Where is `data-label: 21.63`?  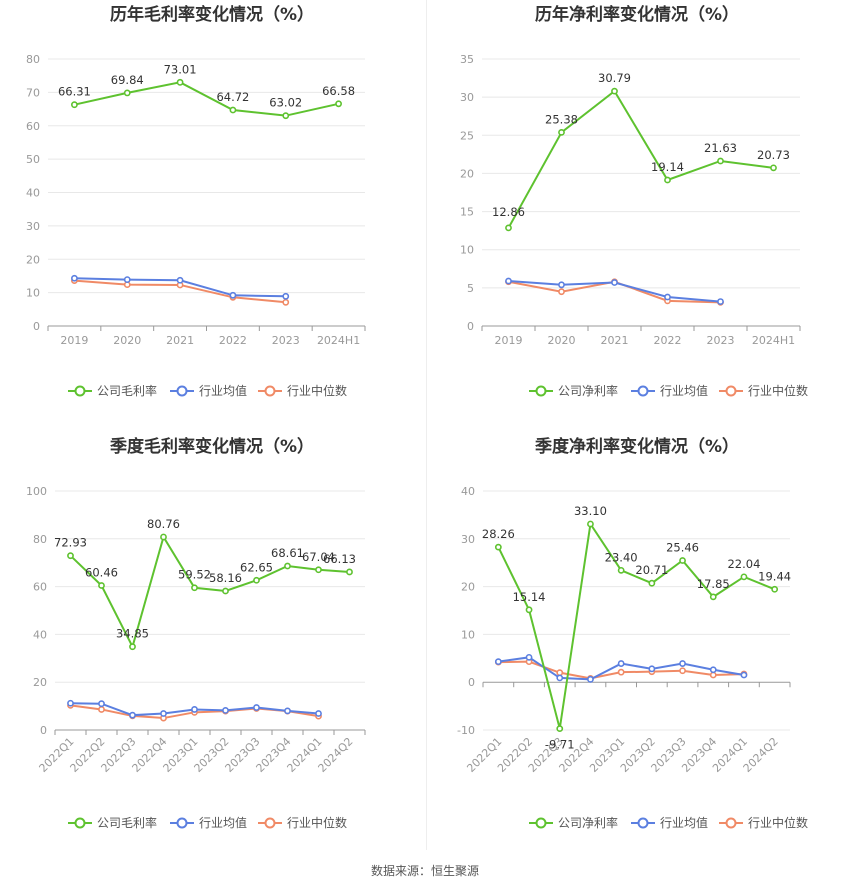 data-label: 21.63 is located at coordinates (720, 148).